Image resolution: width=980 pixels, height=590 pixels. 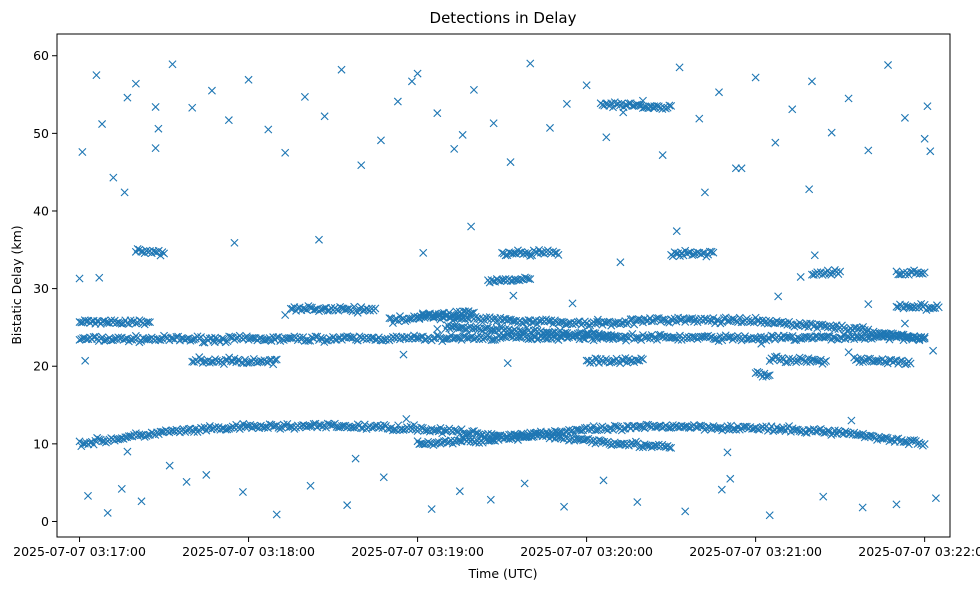 What do you see at coordinates (41, 55) in the screenshot?
I see `y-tick-label: 60` at bounding box center [41, 55].